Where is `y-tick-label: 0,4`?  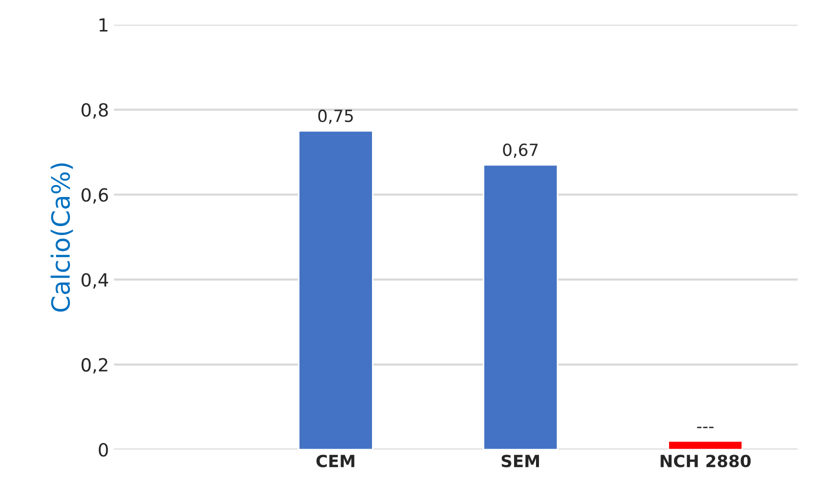
y-tick-label: 0,4 is located at coordinates (95, 281).